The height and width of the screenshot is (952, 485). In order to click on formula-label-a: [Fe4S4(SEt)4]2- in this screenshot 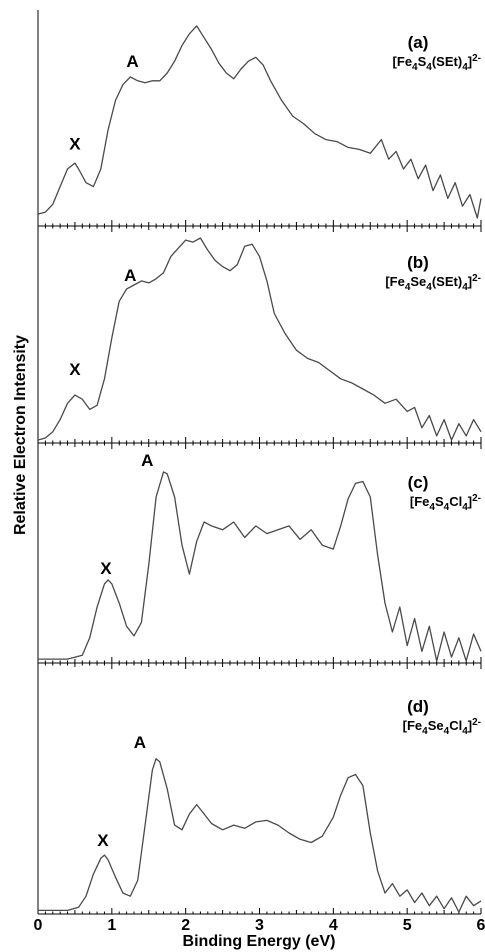, I will do `click(437, 63)`.